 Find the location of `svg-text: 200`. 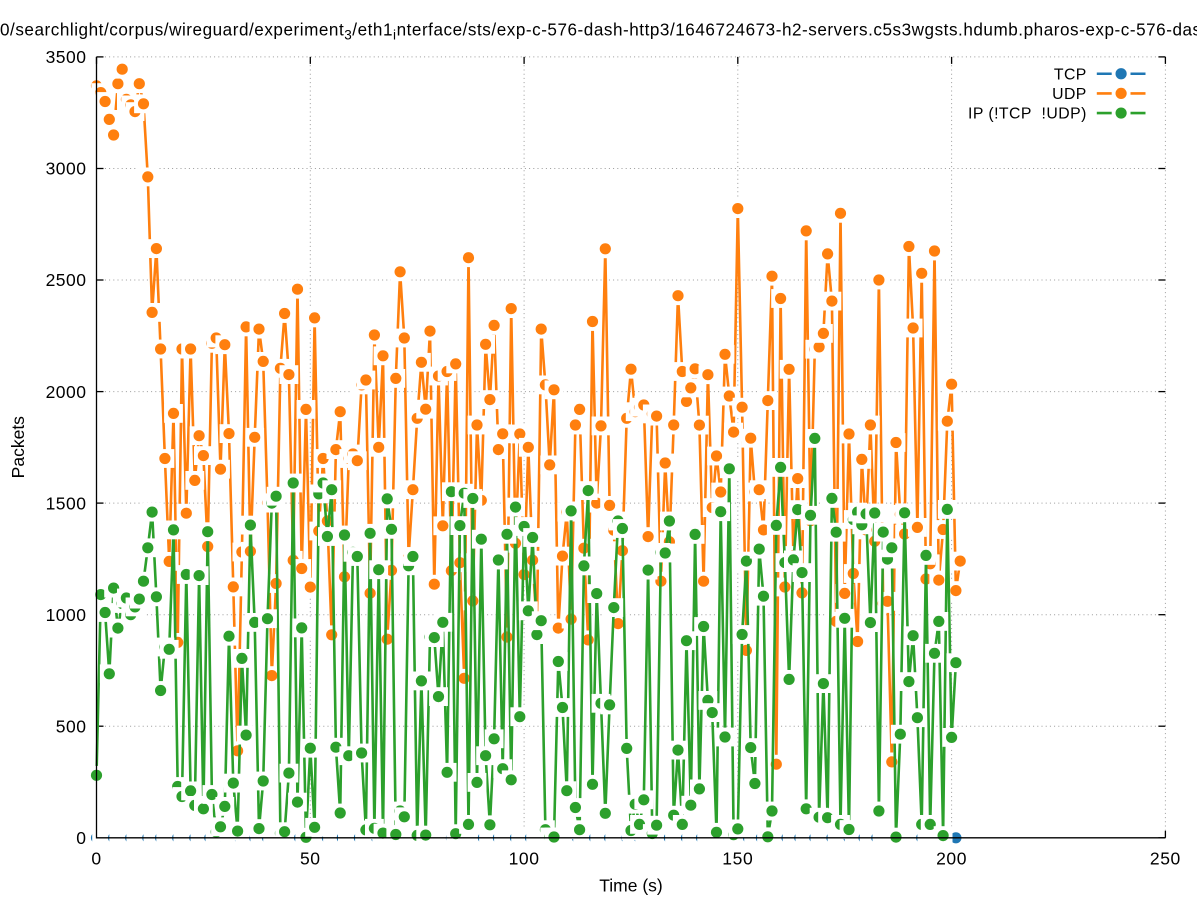

svg-text: 200 is located at coordinates (951, 859).